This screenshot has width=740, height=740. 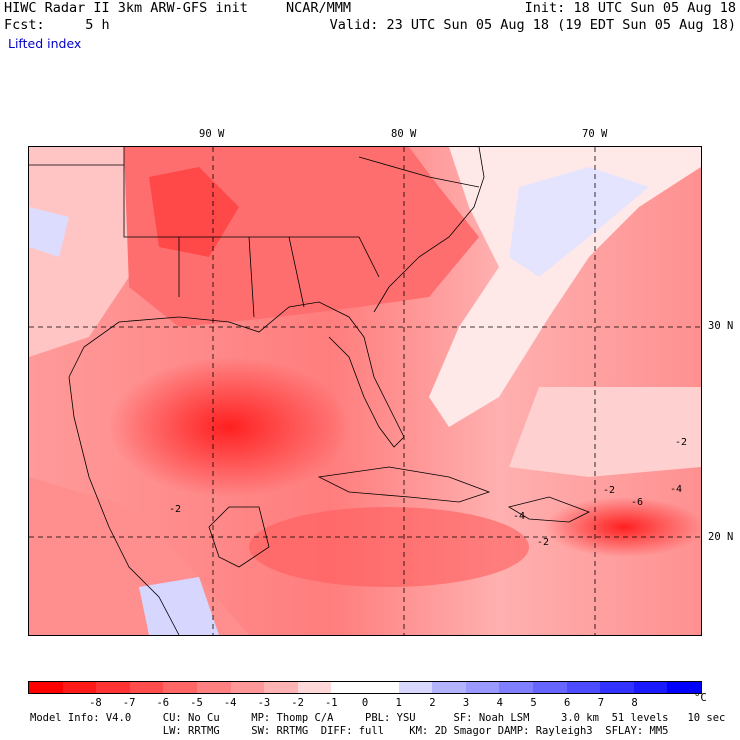 What do you see at coordinates (567, 703) in the screenshot?
I see `colorbar-tick-label: 6` at bounding box center [567, 703].